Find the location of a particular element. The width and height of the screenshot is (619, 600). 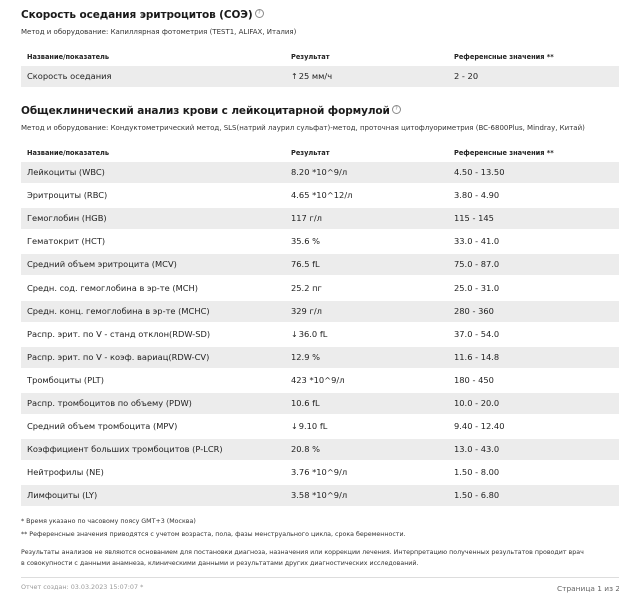

row-name: Нейтрофилы (NE) is located at coordinates (65, 472).